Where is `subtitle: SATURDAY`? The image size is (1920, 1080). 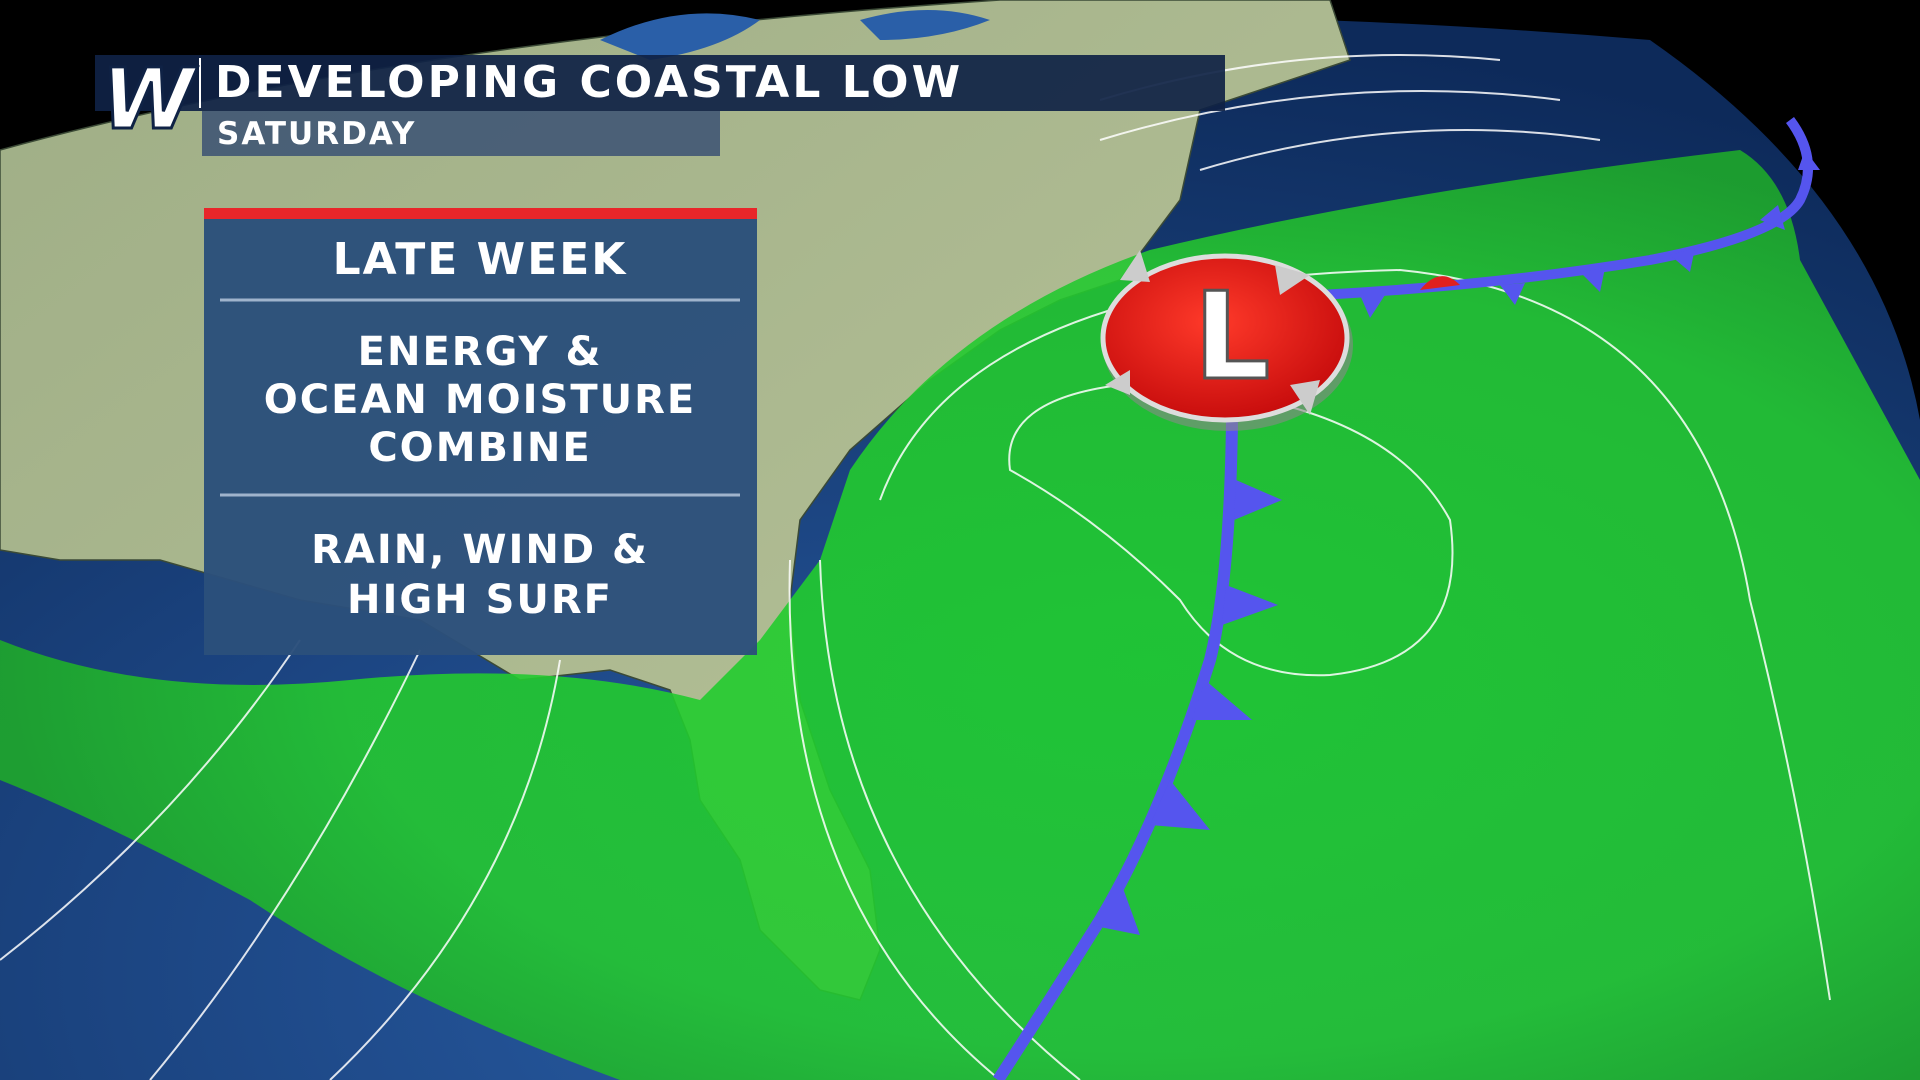
subtitle: SATURDAY is located at coordinates (316, 134).